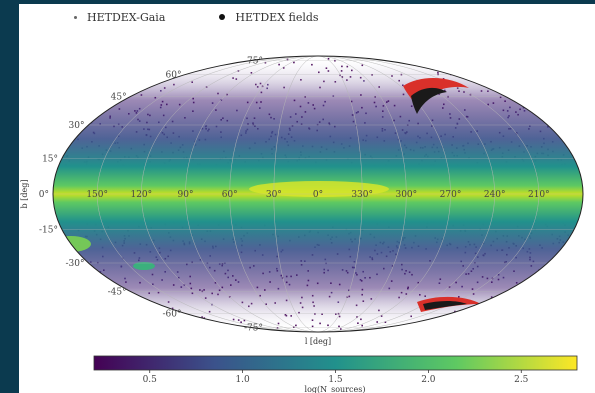 The width and height of the screenshot is (595, 393). I want to click on longitude-tick-label: 150°, so click(97, 195).